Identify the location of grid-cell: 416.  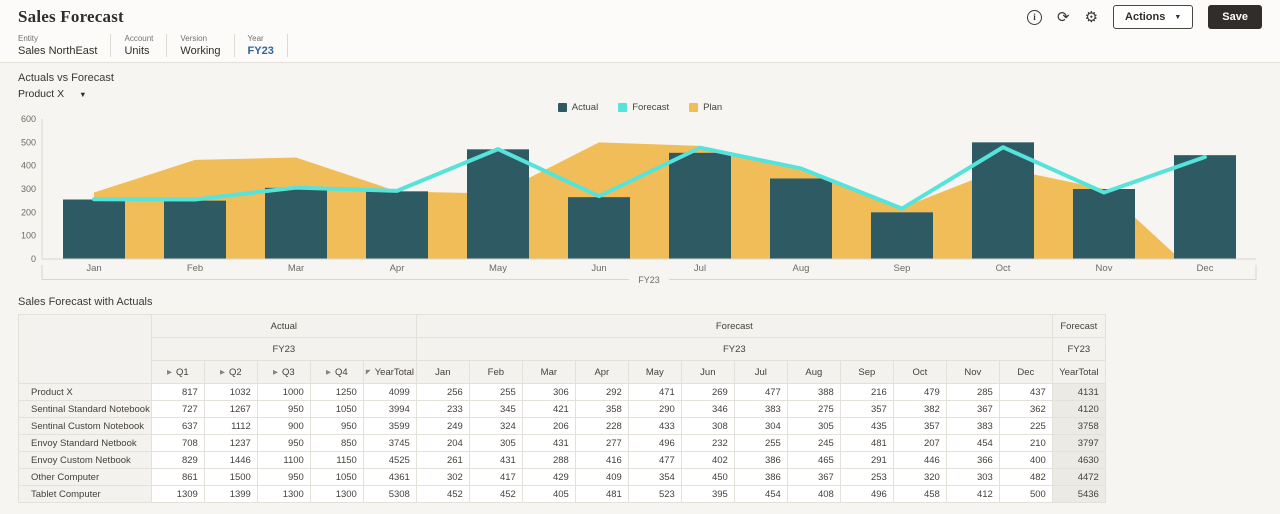
(601, 460).